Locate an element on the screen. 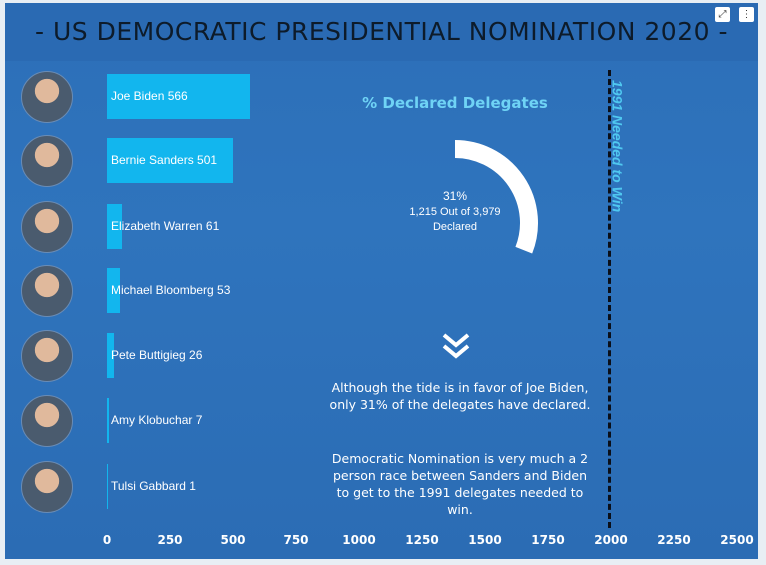  more-vertical-icon: ⋮ is located at coordinates (746, 14).